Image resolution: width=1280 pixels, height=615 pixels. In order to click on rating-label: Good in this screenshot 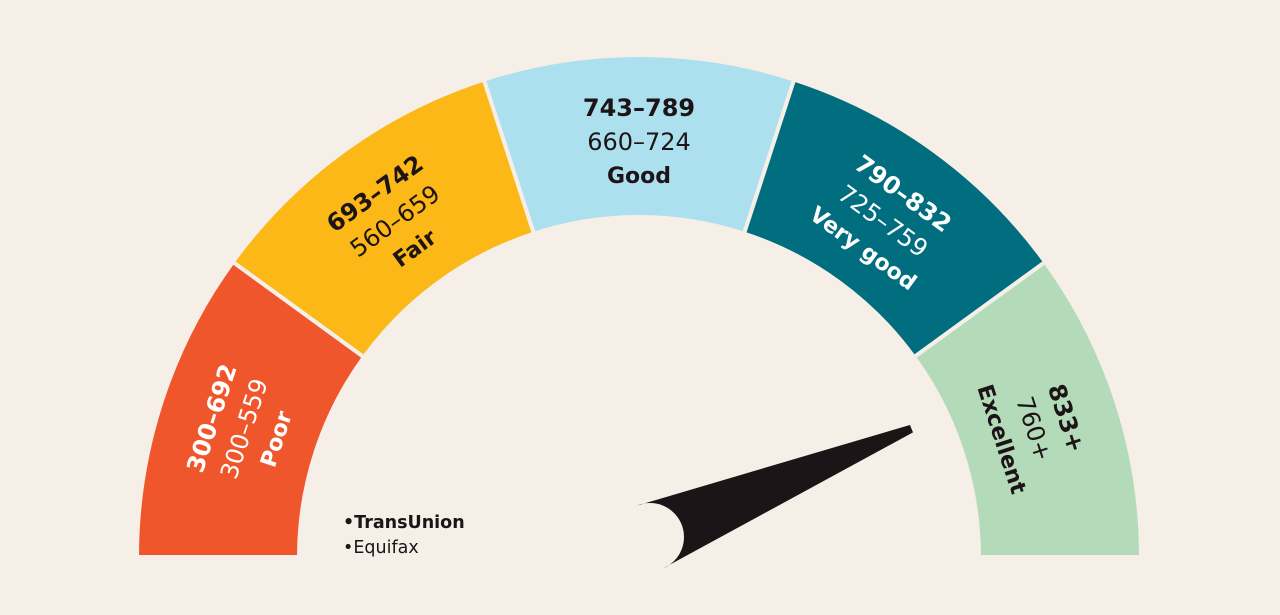, I will do `click(639, 176)`.